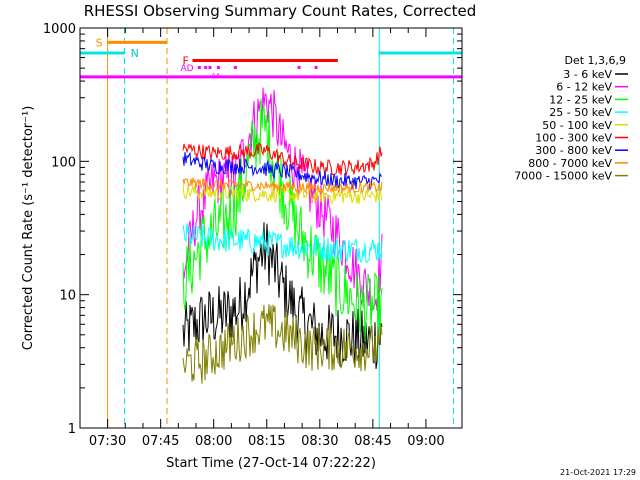 The image size is (640, 480). Describe the element at coordinates (372, 441) in the screenshot. I see `x-tick-label: 08:45` at that location.